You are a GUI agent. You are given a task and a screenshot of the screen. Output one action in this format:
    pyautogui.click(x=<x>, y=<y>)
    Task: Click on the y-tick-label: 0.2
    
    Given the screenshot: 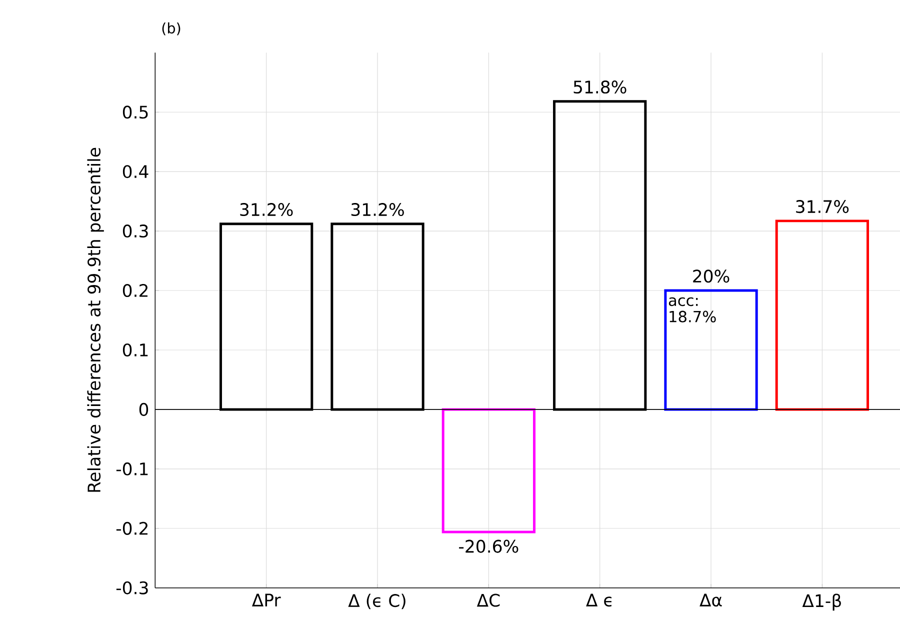 What is the action you would take?
    pyautogui.click(x=135, y=291)
    